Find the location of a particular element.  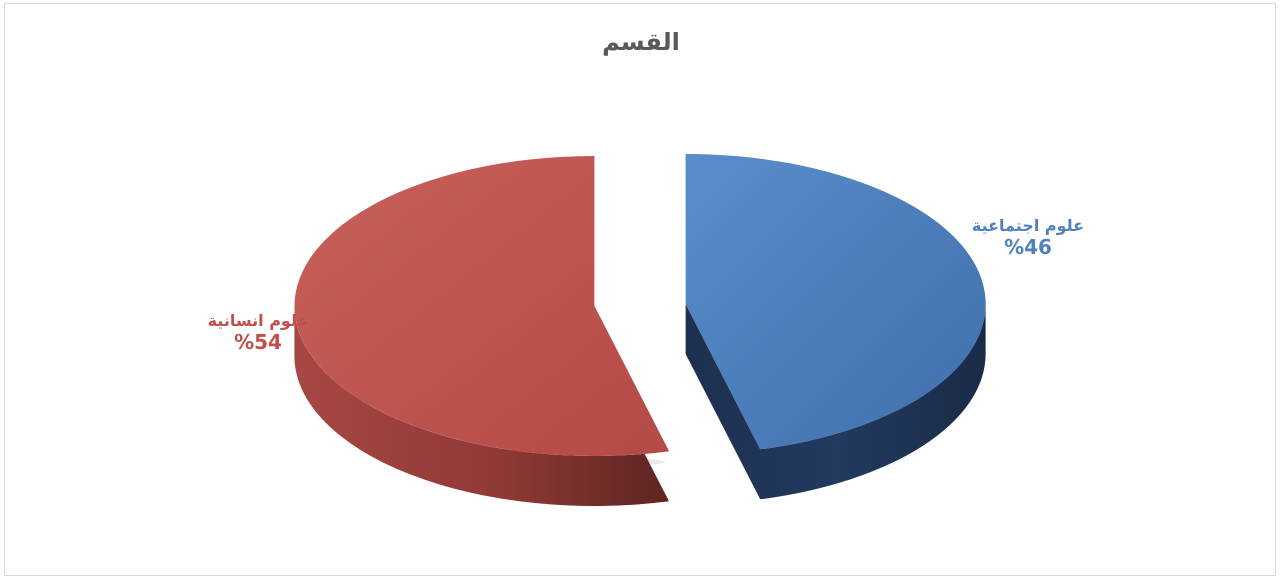

pie-slice-a-side is located at coordinates (835, 401).